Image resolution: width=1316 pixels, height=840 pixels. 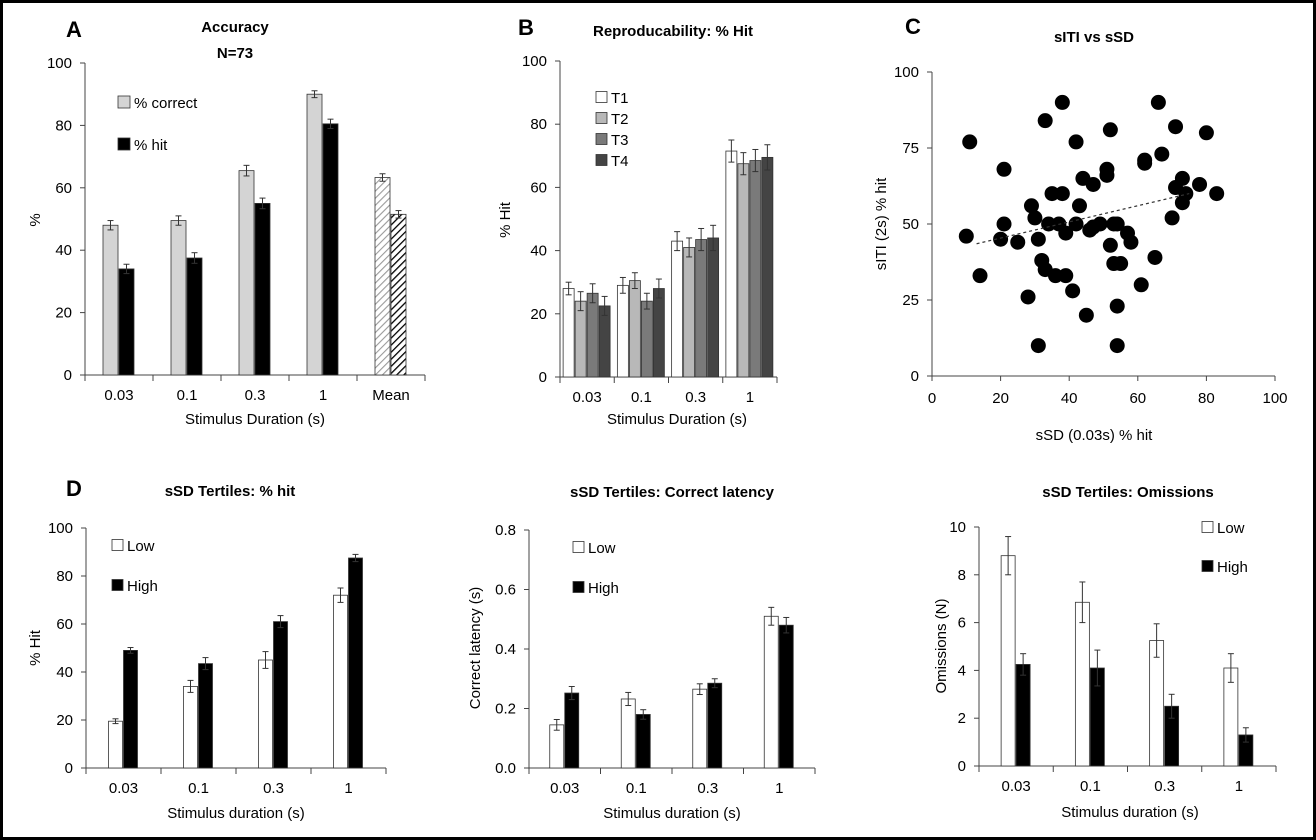 What do you see at coordinates (634, 329) in the screenshot?
I see `bar-t2-0.1` at bounding box center [634, 329].